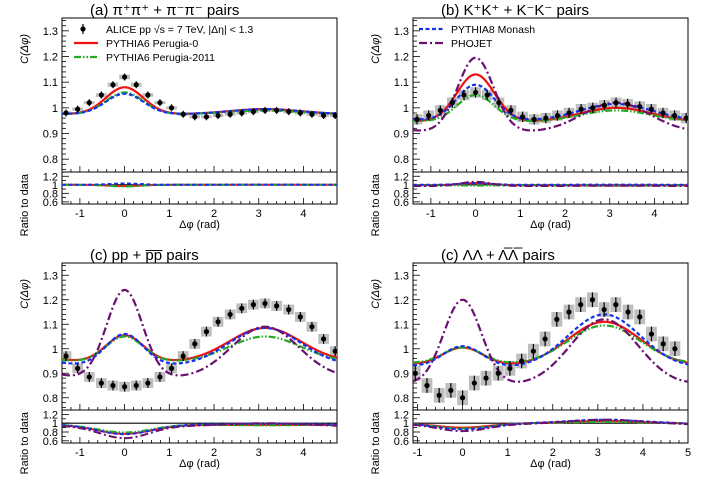  What do you see at coordinates (199, 464) in the screenshot?
I see `x-axis-title: Δφ (rad)` at bounding box center [199, 464].